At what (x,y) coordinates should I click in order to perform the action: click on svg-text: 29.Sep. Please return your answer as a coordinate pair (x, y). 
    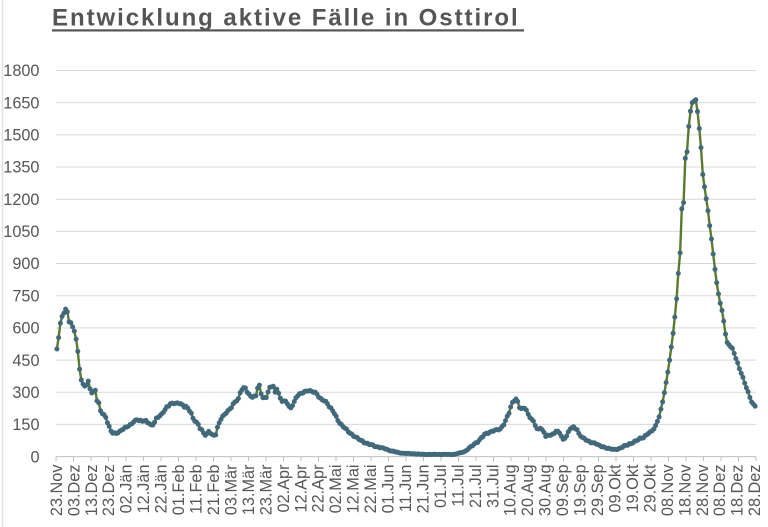
    Looking at the image, I should click on (598, 491).